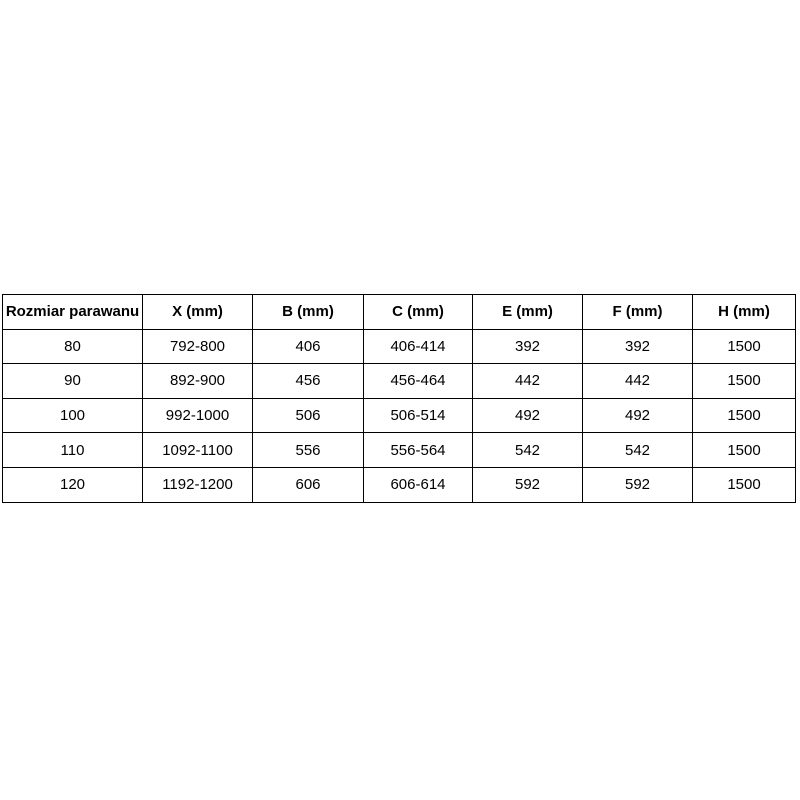 The image size is (800, 800). Describe the element at coordinates (308, 346) in the screenshot. I see `table-cell: 406` at that location.